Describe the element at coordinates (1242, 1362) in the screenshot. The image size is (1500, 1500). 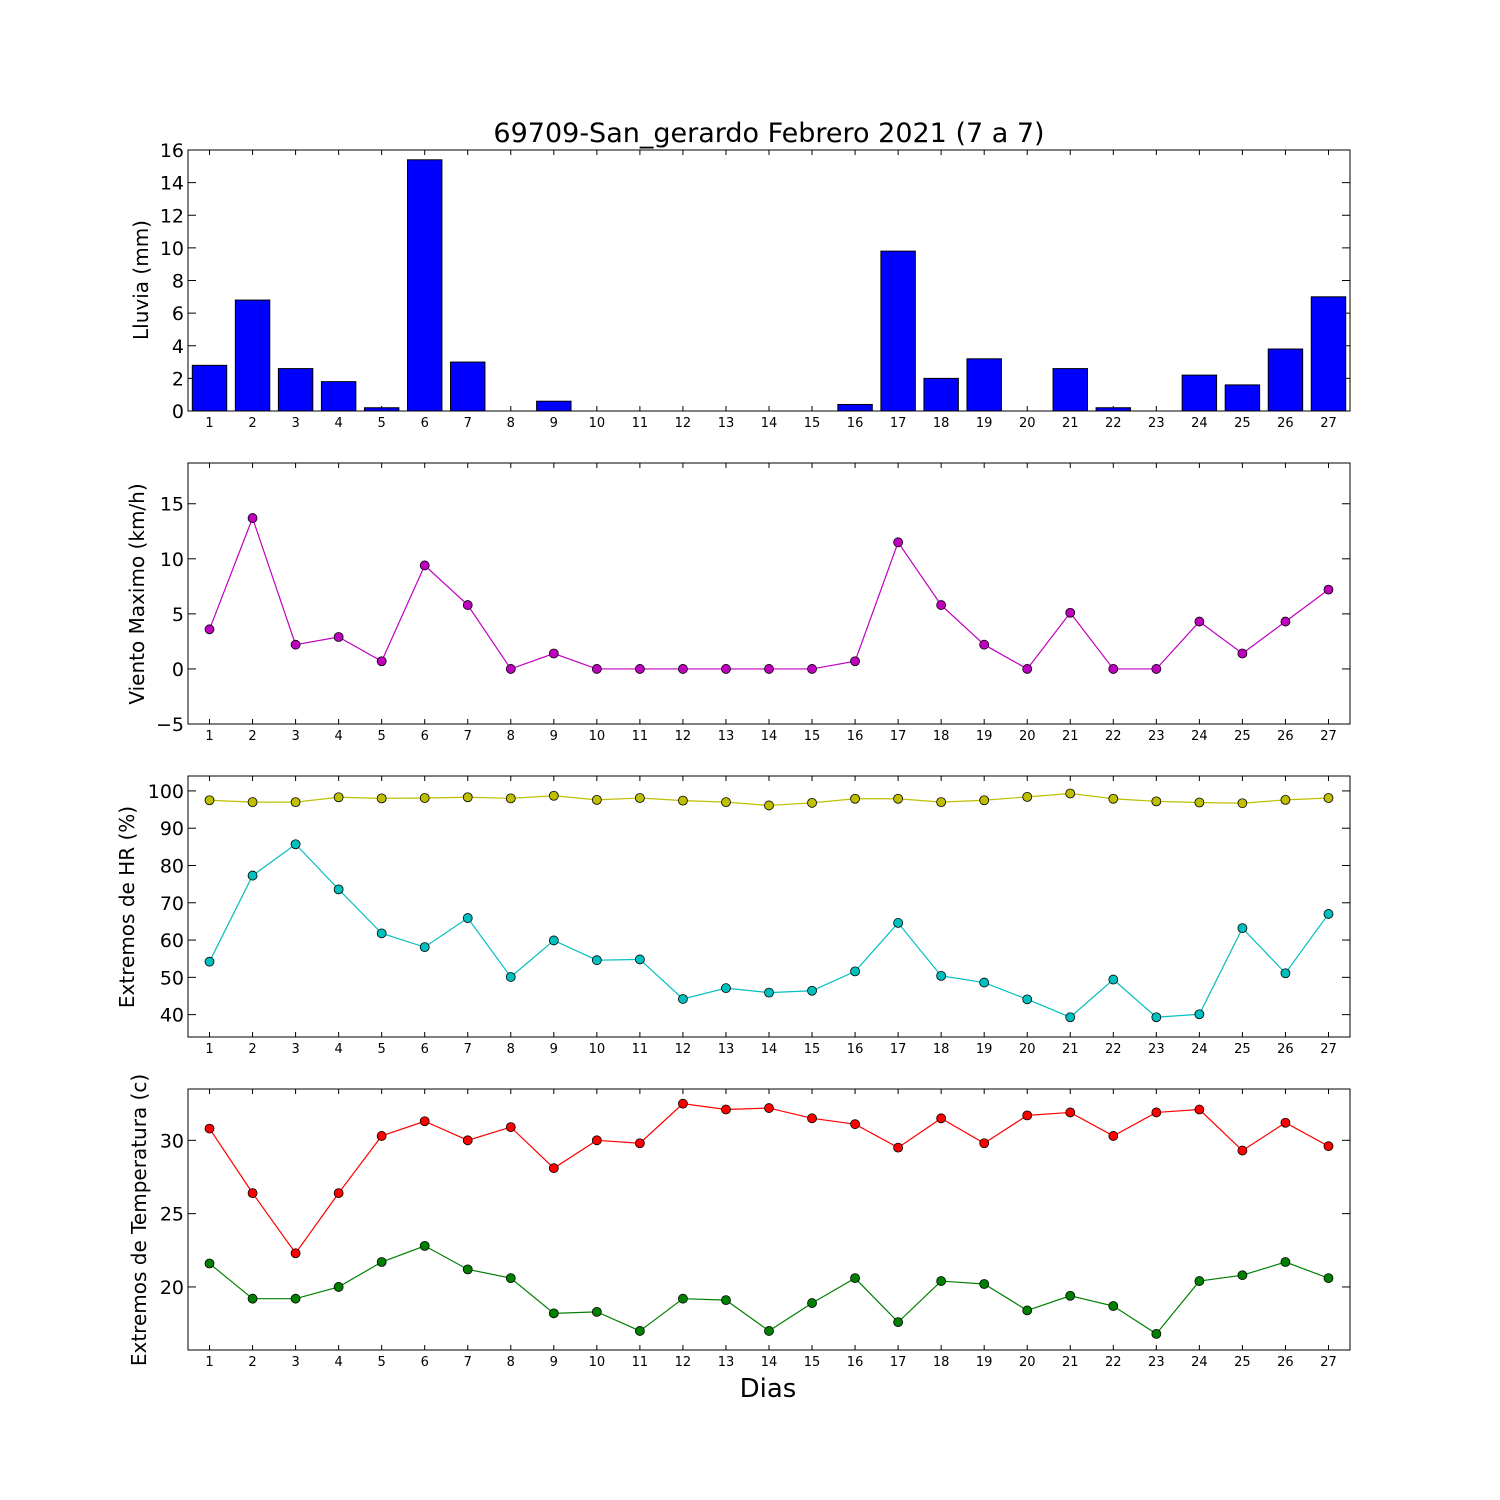
I see `temperature-x-tick-label: 25` at that location.